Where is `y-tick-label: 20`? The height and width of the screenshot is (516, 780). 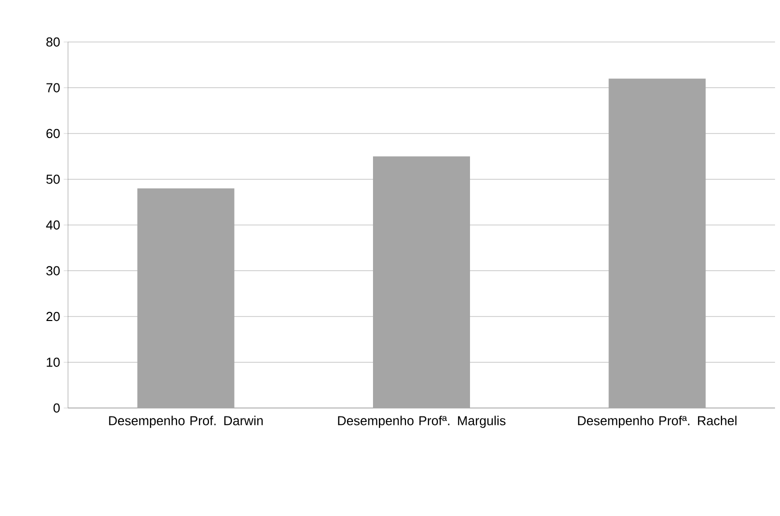
y-tick-label: 20 is located at coordinates (53, 317).